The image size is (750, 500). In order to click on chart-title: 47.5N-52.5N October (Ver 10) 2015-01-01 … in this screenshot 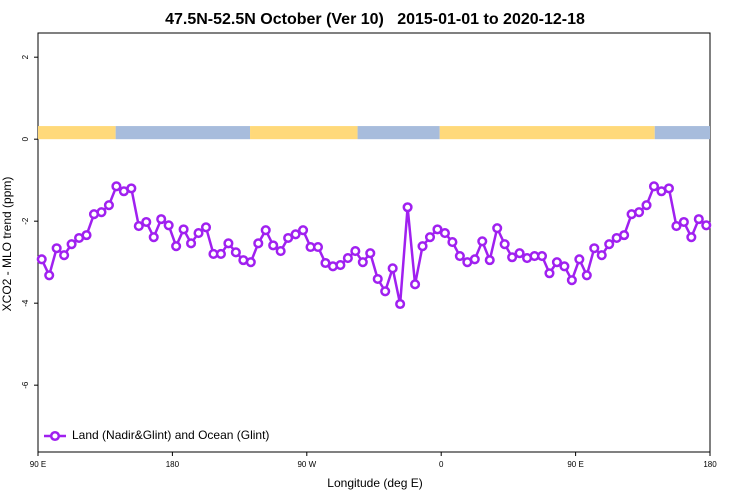, I will do `click(375, 19)`.